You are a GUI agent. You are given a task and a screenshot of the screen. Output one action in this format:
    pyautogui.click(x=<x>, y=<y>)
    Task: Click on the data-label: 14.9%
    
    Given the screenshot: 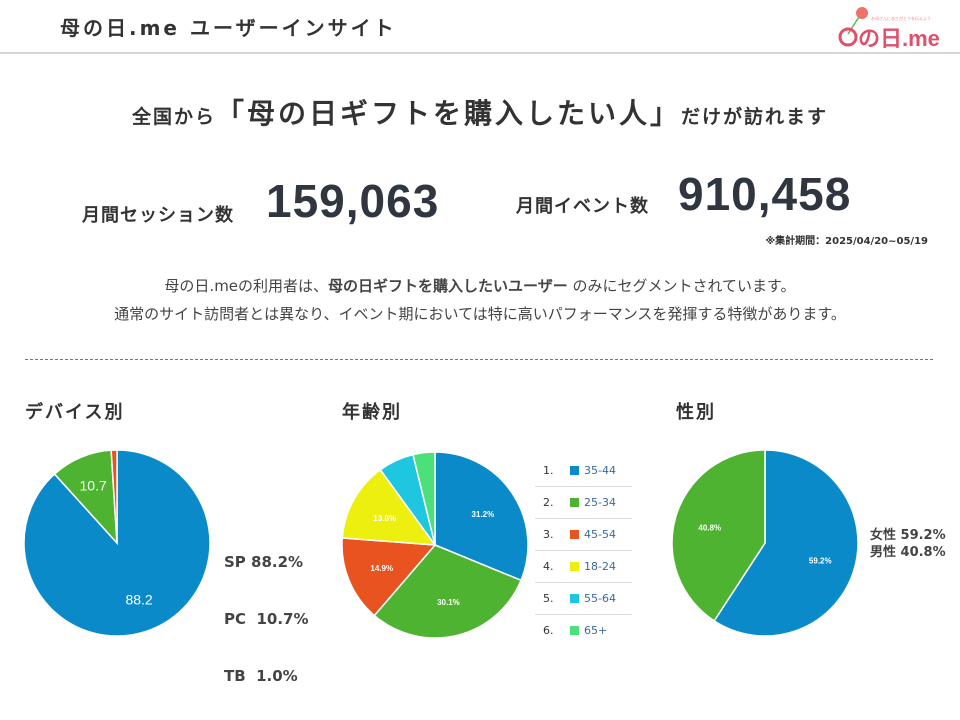 What is the action you would take?
    pyautogui.click(x=381, y=568)
    